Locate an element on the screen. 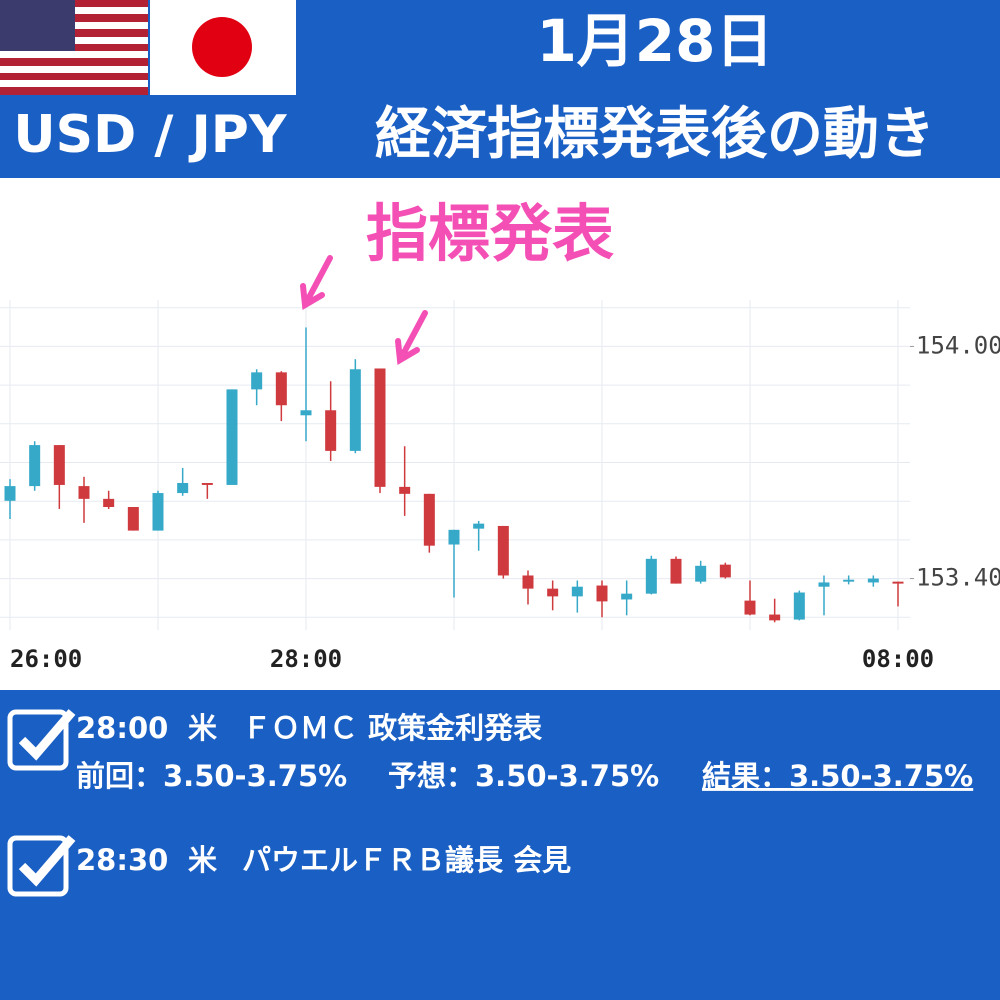 The height and width of the screenshot is (1000, 1000). event-name: ＦＯＭＣ 政策金利発表 is located at coordinates (392, 728).